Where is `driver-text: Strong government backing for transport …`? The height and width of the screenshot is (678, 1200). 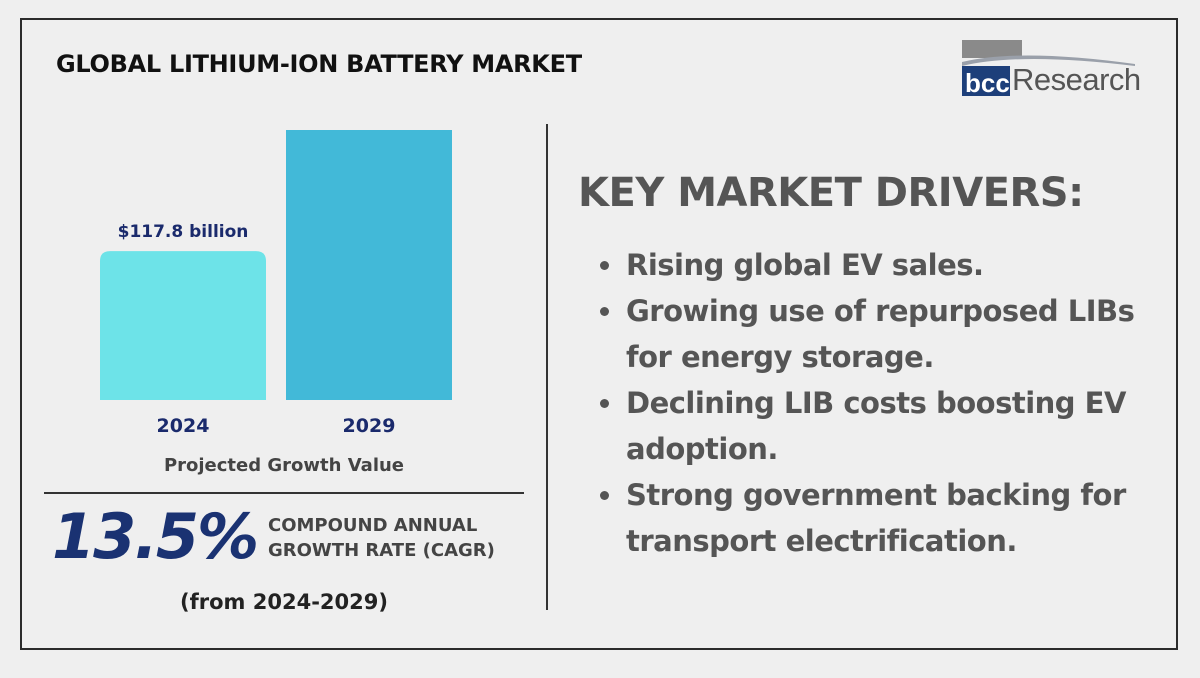 driver-text: Strong government backing for transport … is located at coordinates (876, 518).